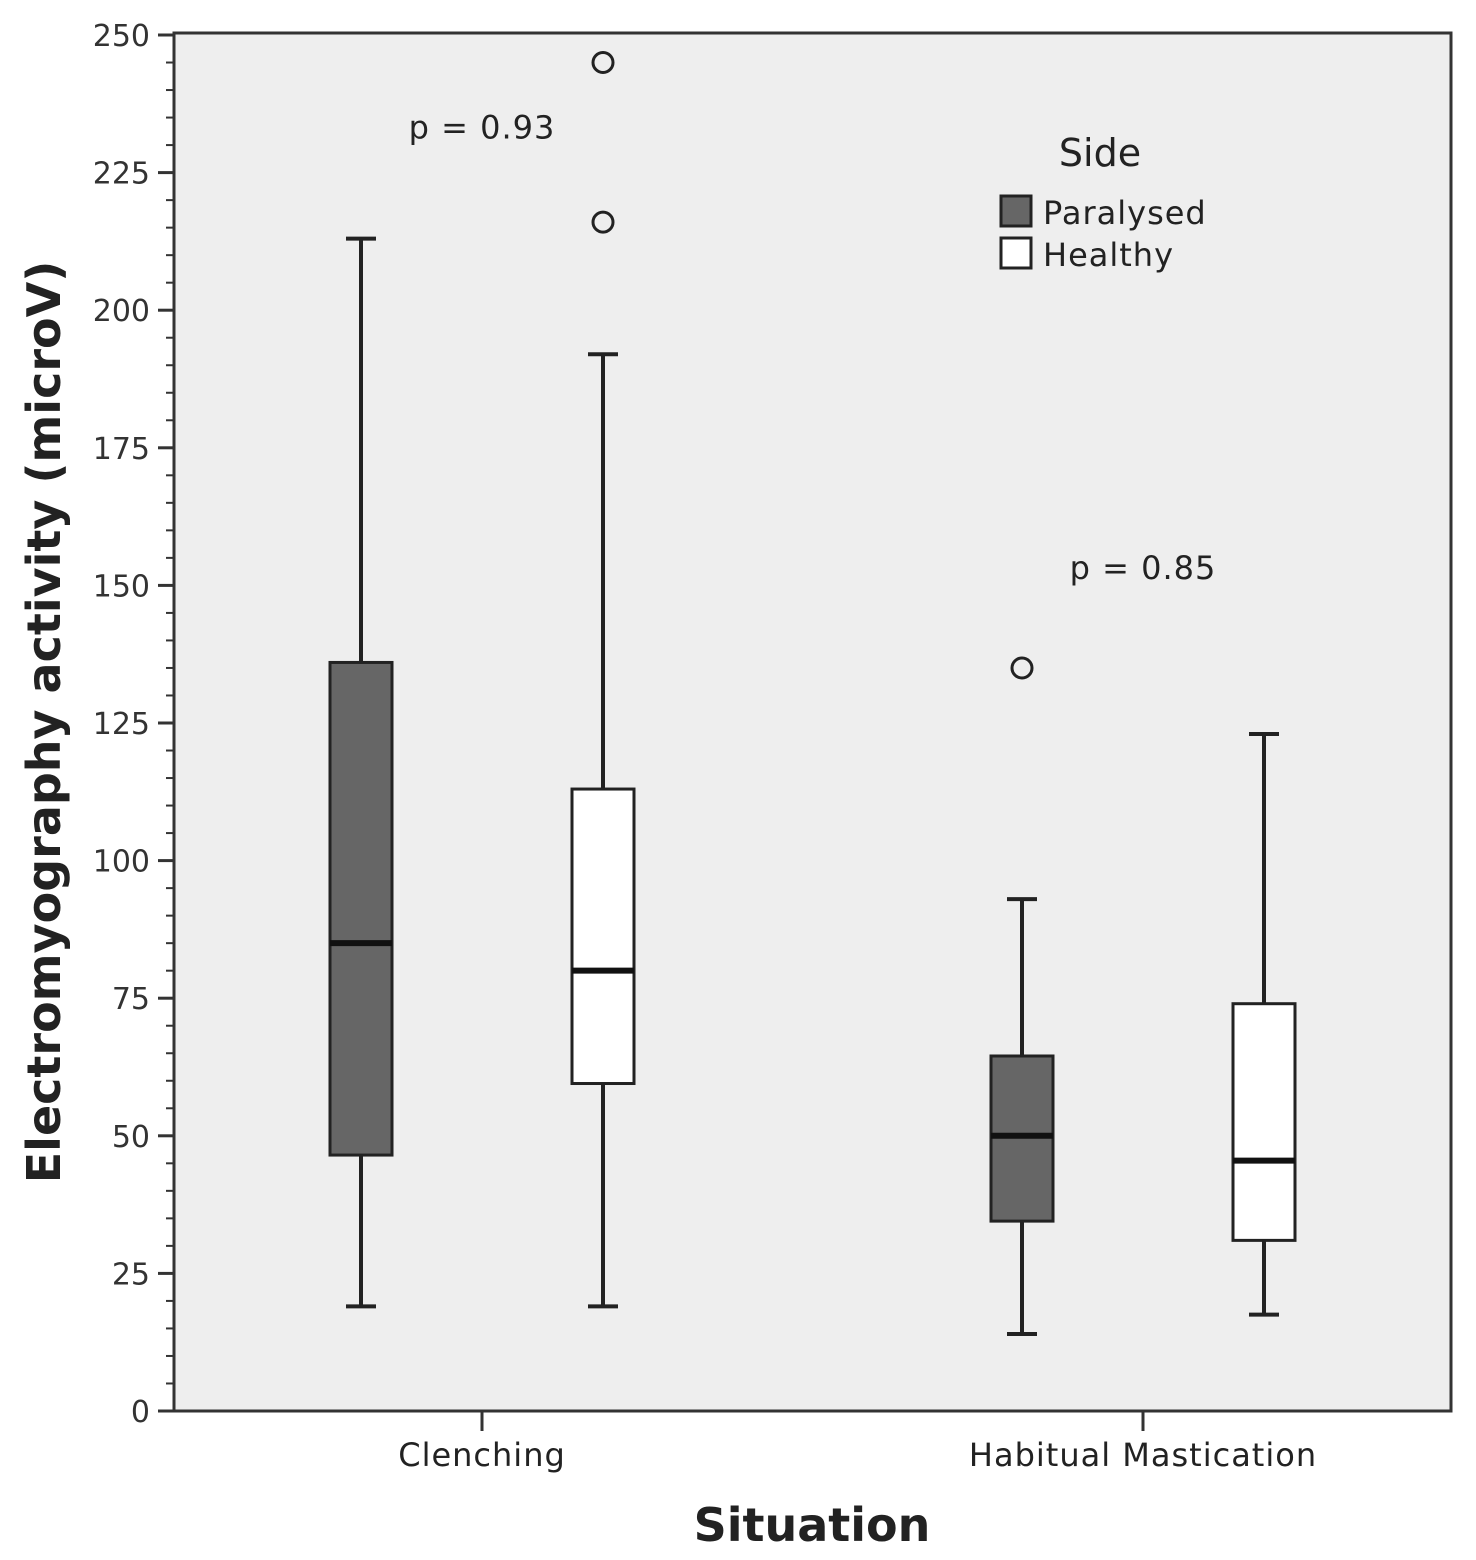  I want to click on p-value-annotation: p = 0.93, so click(482, 128).